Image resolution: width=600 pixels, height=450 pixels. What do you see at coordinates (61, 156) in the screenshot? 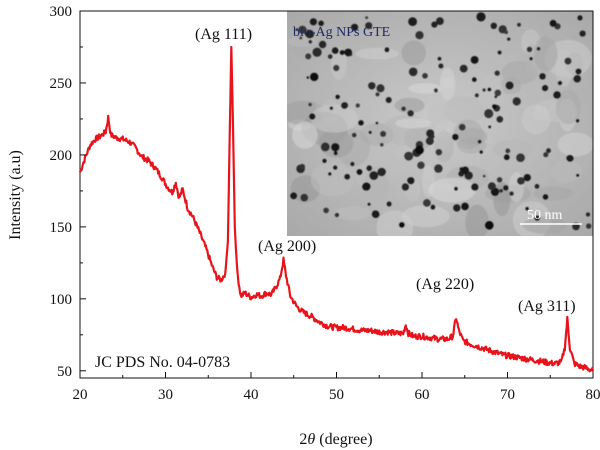
I see `y-tick-label: 200` at bounding box center [61, 156].